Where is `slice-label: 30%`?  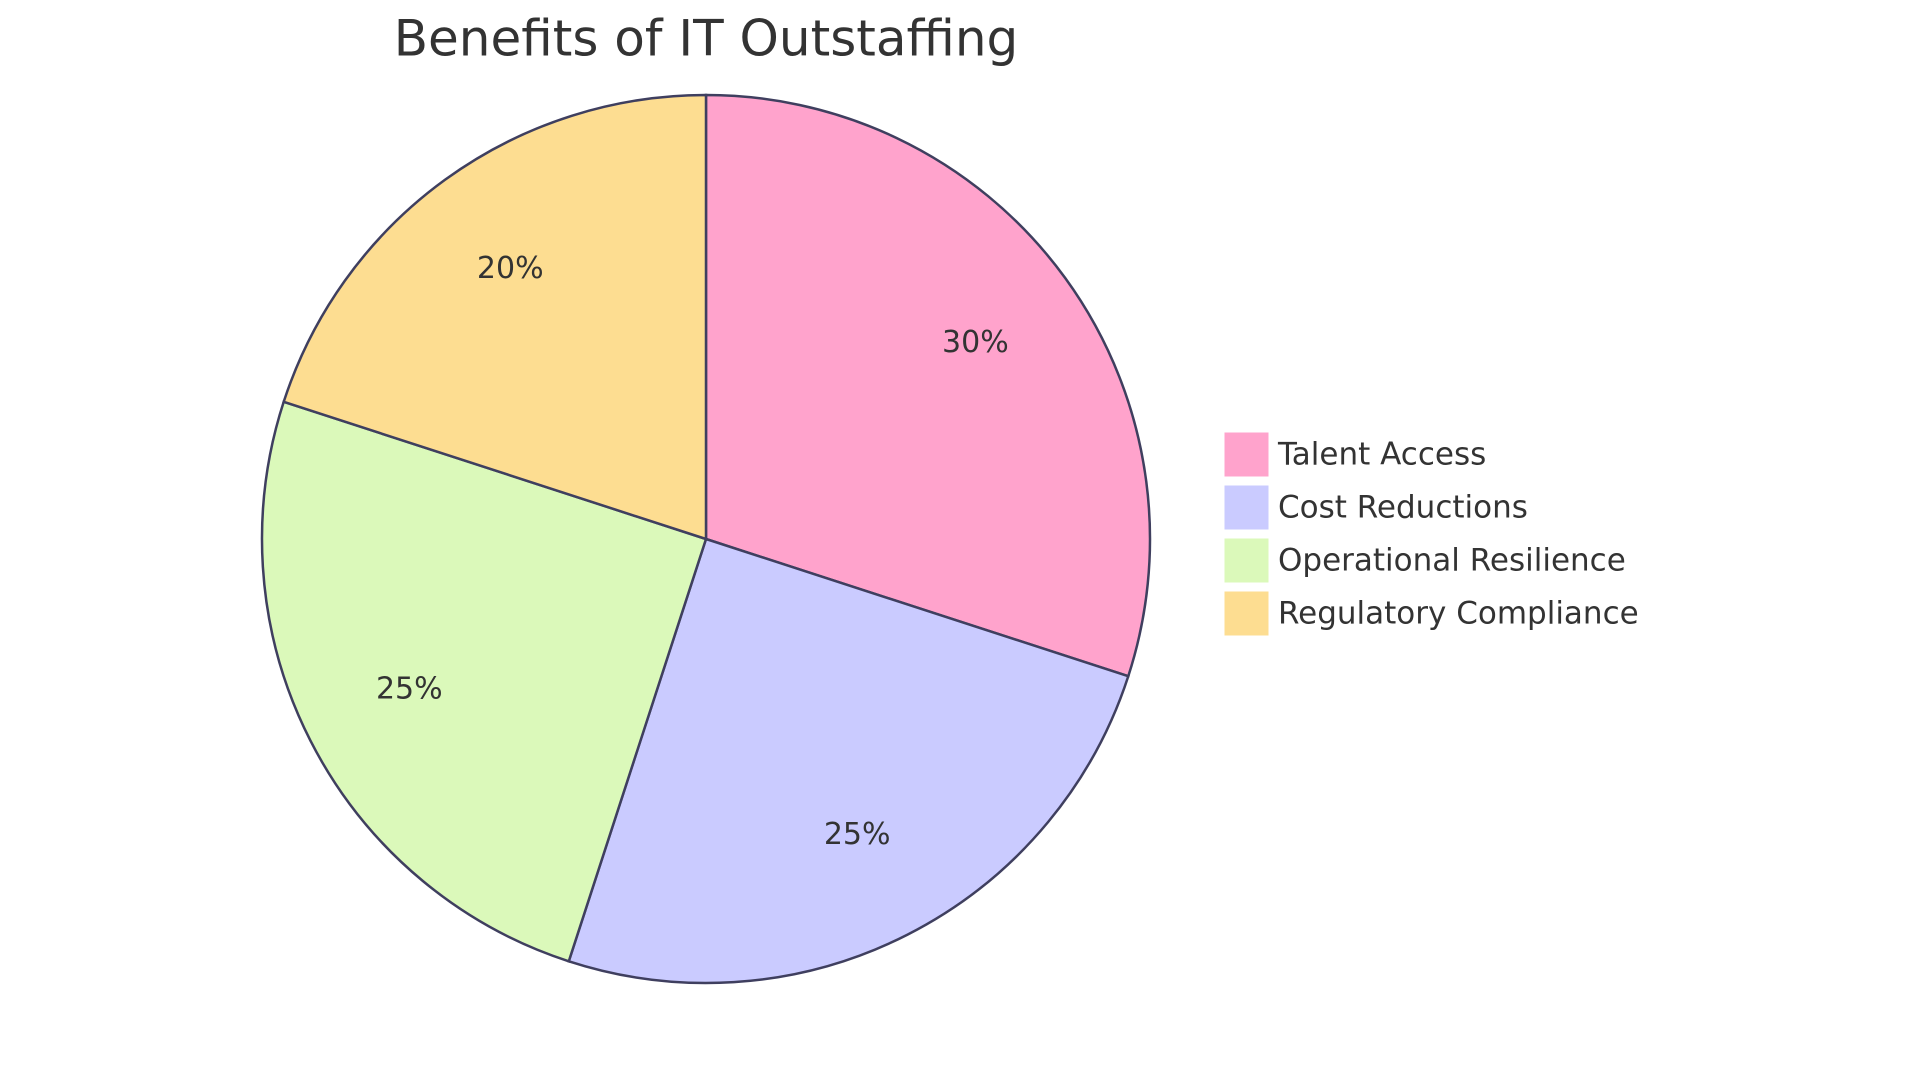 slice-label: 30% is located at coordinates (975, 342).